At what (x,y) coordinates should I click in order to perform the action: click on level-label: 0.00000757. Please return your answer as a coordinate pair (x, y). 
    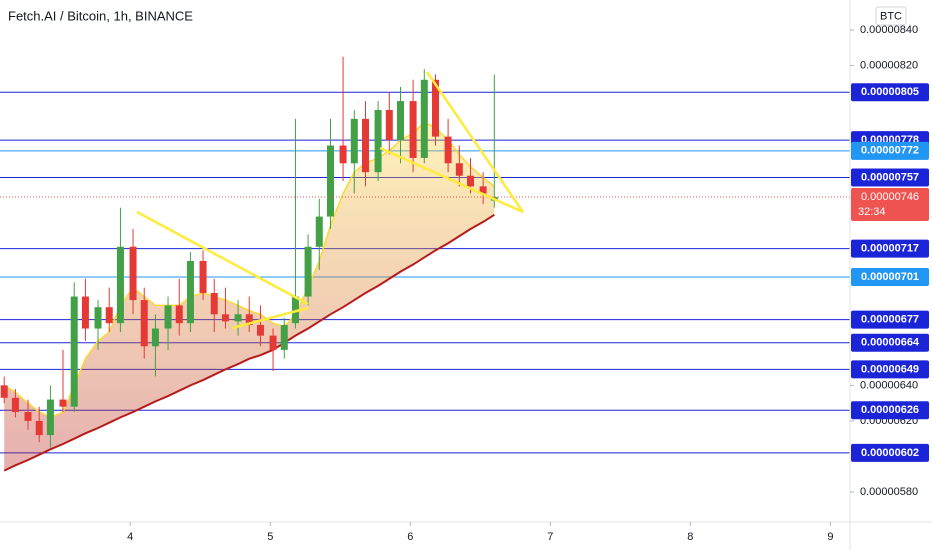
    Looking at the image, I should click on (890, 177).